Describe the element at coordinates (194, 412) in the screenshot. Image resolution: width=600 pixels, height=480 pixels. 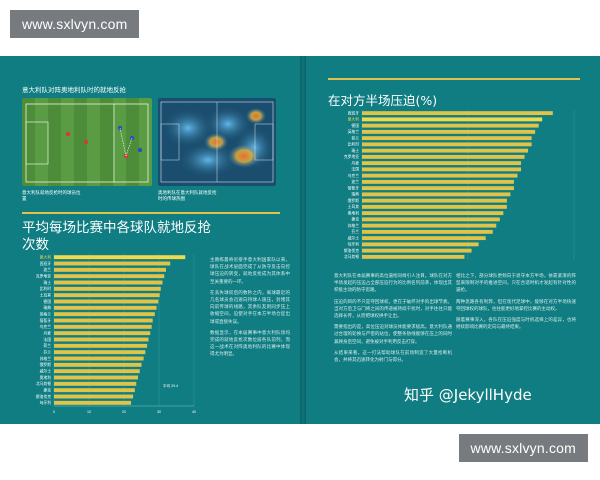
I see `x-tick-label: 40` at that location.